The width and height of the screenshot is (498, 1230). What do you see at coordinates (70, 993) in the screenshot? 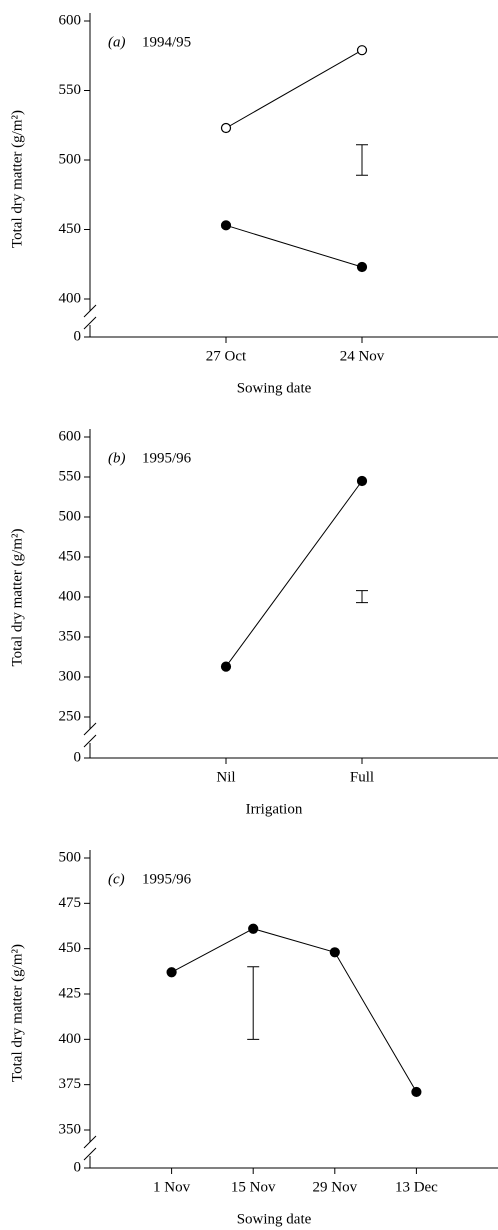
I see `y-tick-label: 425` at bounding box center [70, 993].